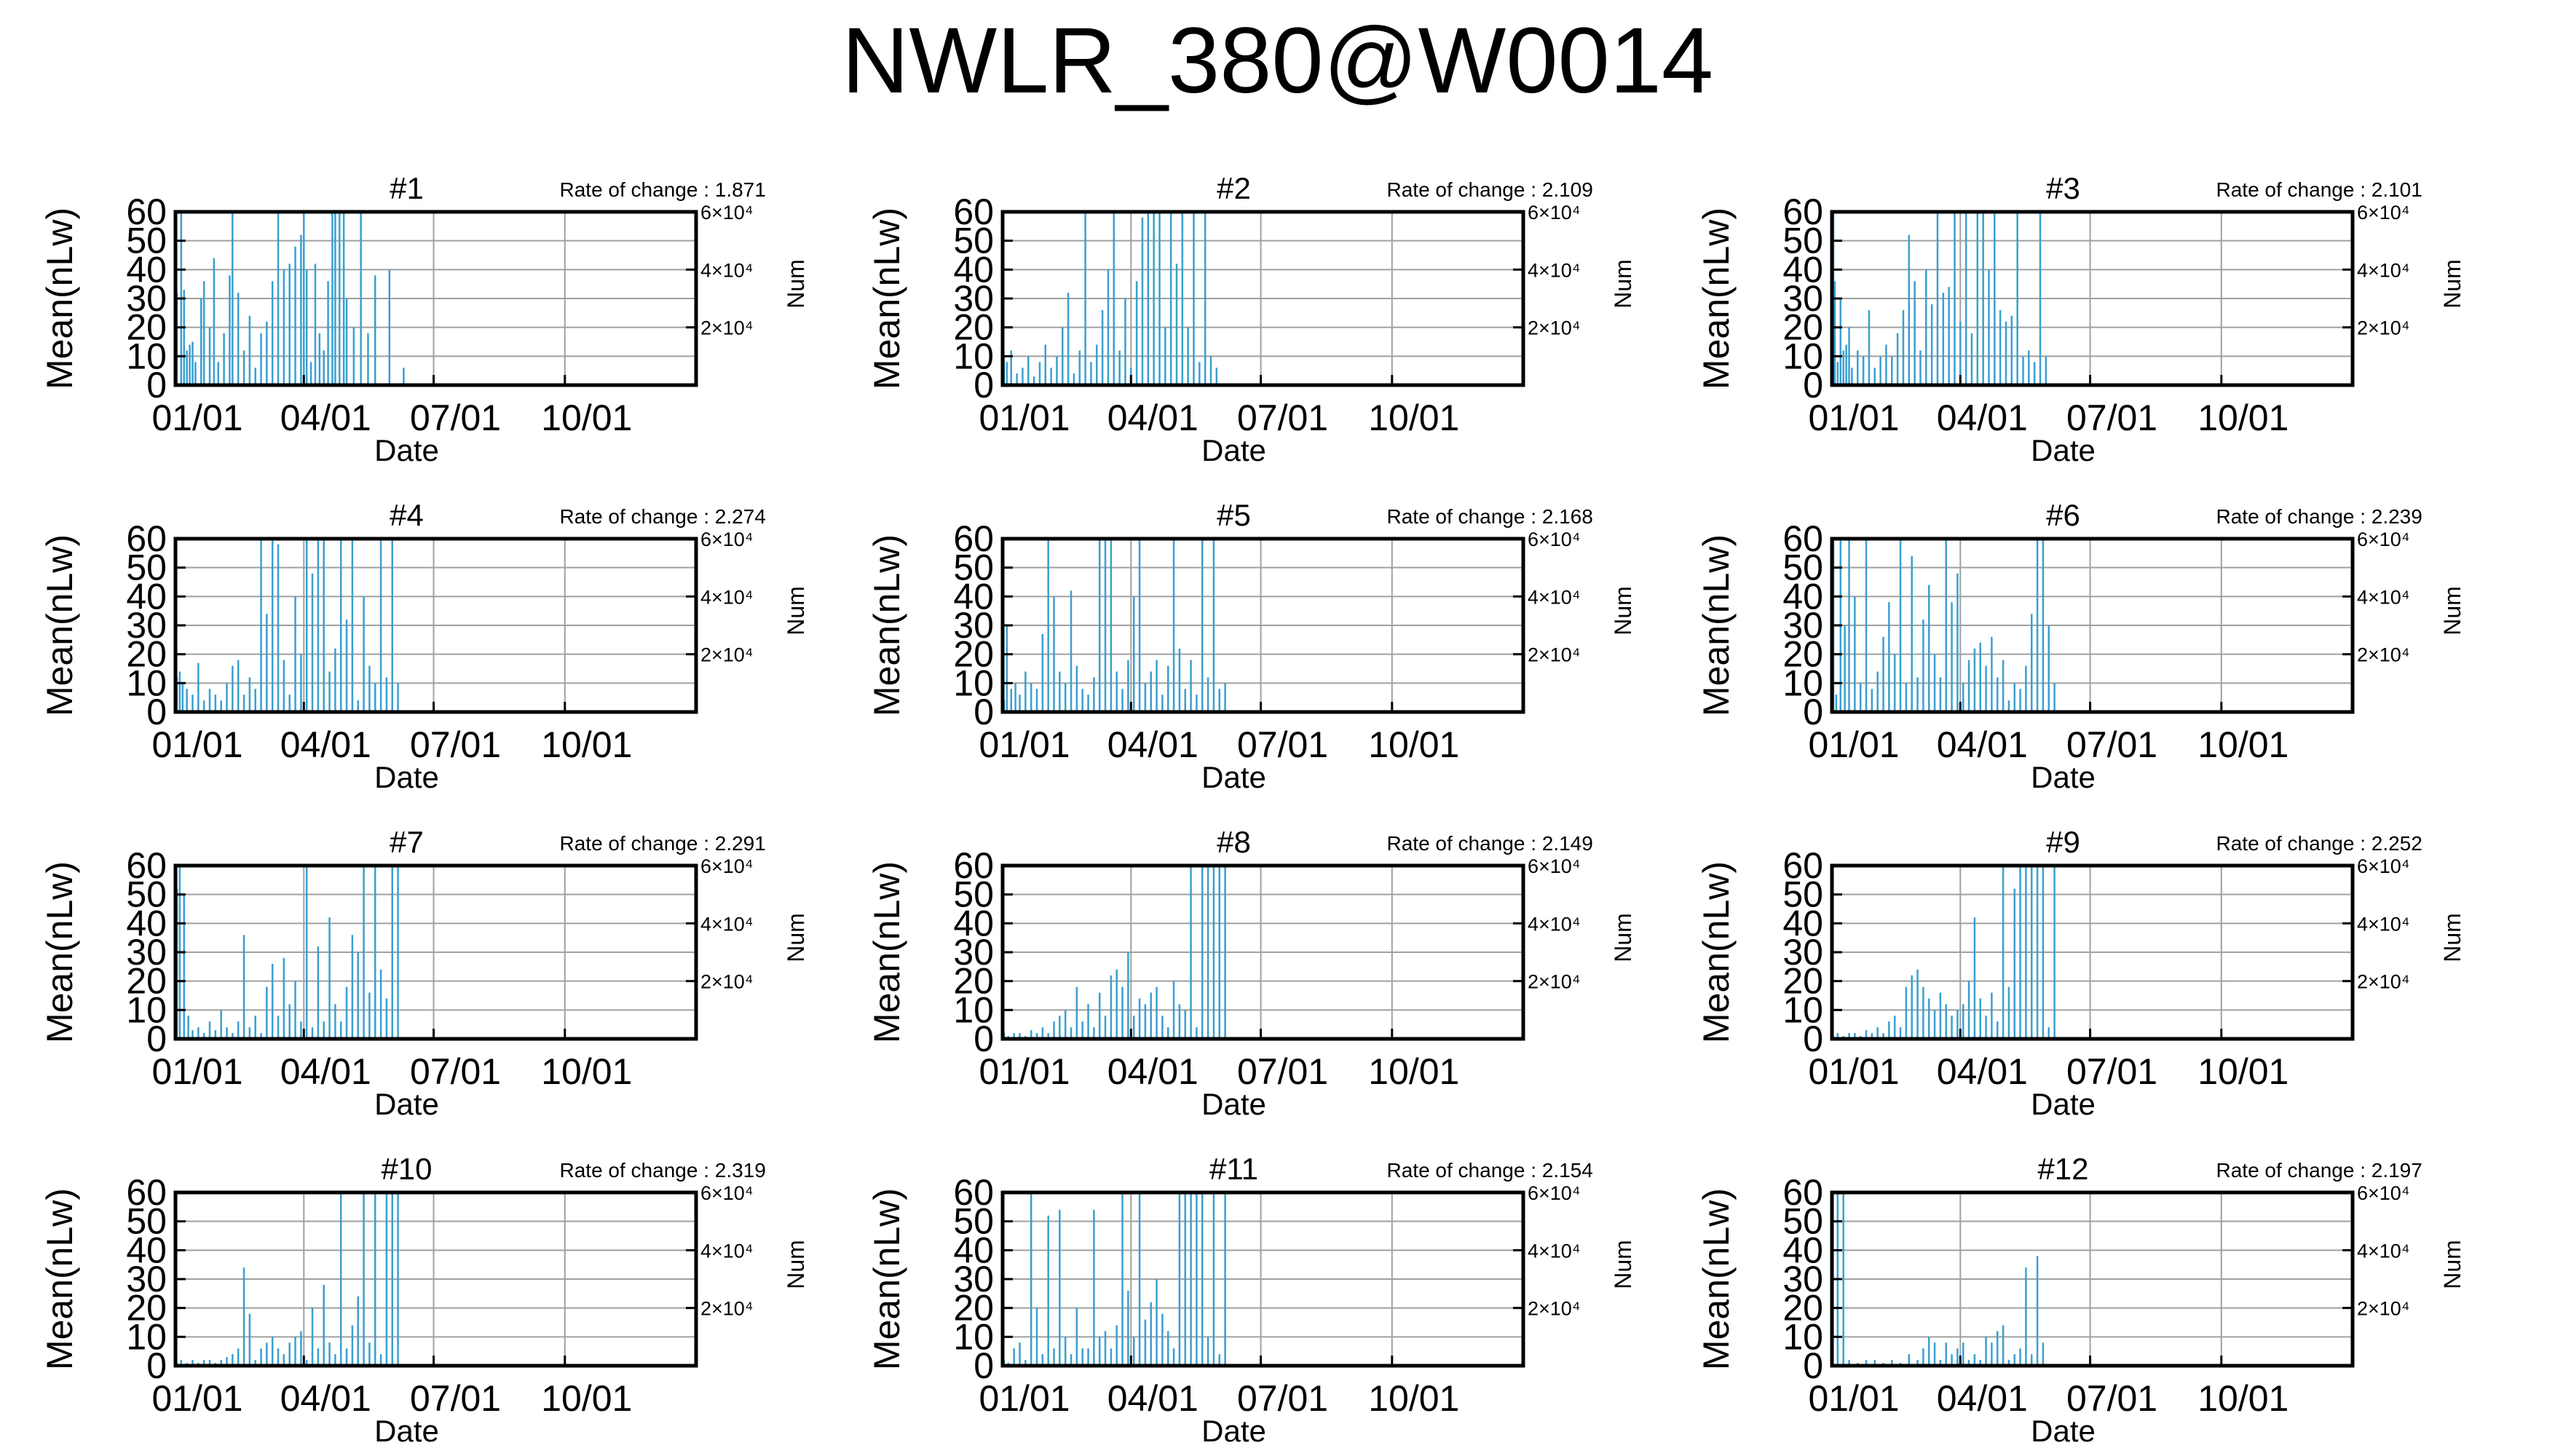  I want to click on rate-of-change-label: Rate of change : 2.101, so click(2319, 189).